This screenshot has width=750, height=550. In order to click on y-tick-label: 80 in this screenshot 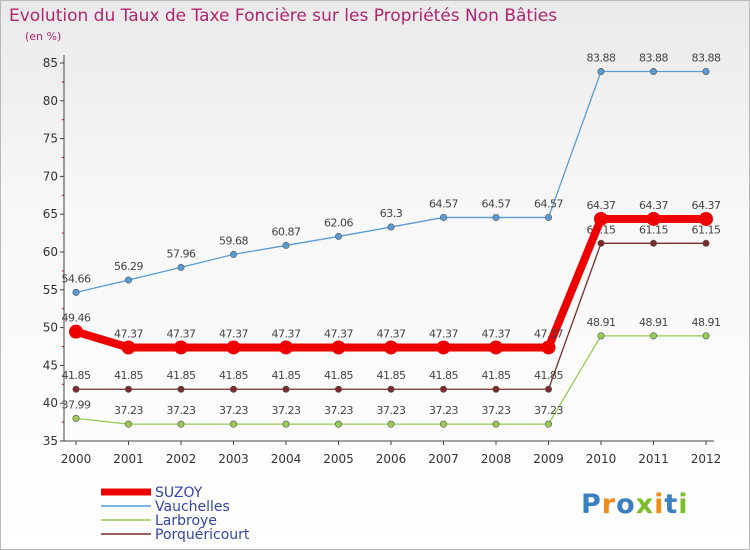, I will do `click(50, 101)`.